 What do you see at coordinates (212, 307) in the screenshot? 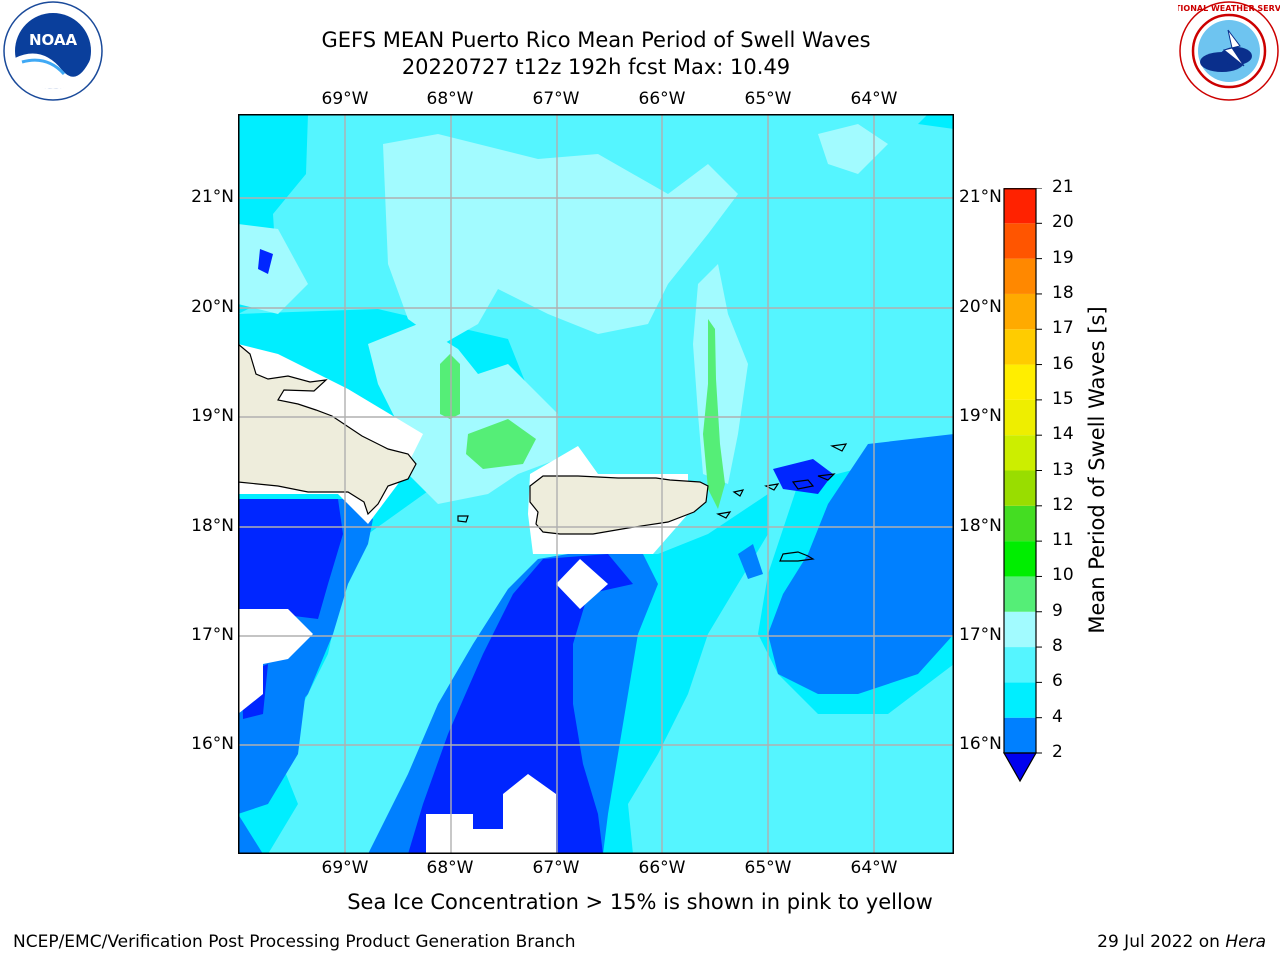
I see `lat-label-left: 20°N` at bounding box center [212, 307].